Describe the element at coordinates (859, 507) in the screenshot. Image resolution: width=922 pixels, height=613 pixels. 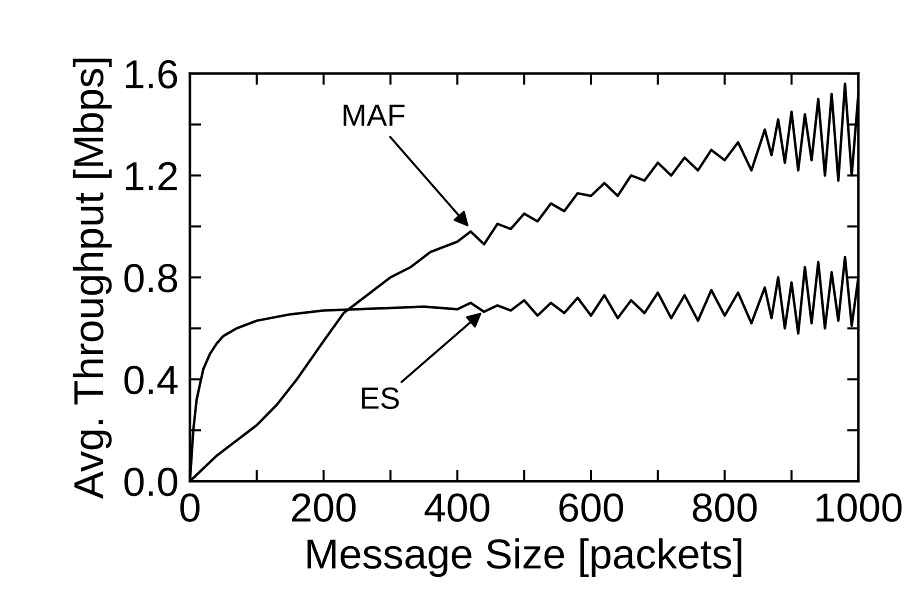
I see `x-tick-label: 1000` at that location.